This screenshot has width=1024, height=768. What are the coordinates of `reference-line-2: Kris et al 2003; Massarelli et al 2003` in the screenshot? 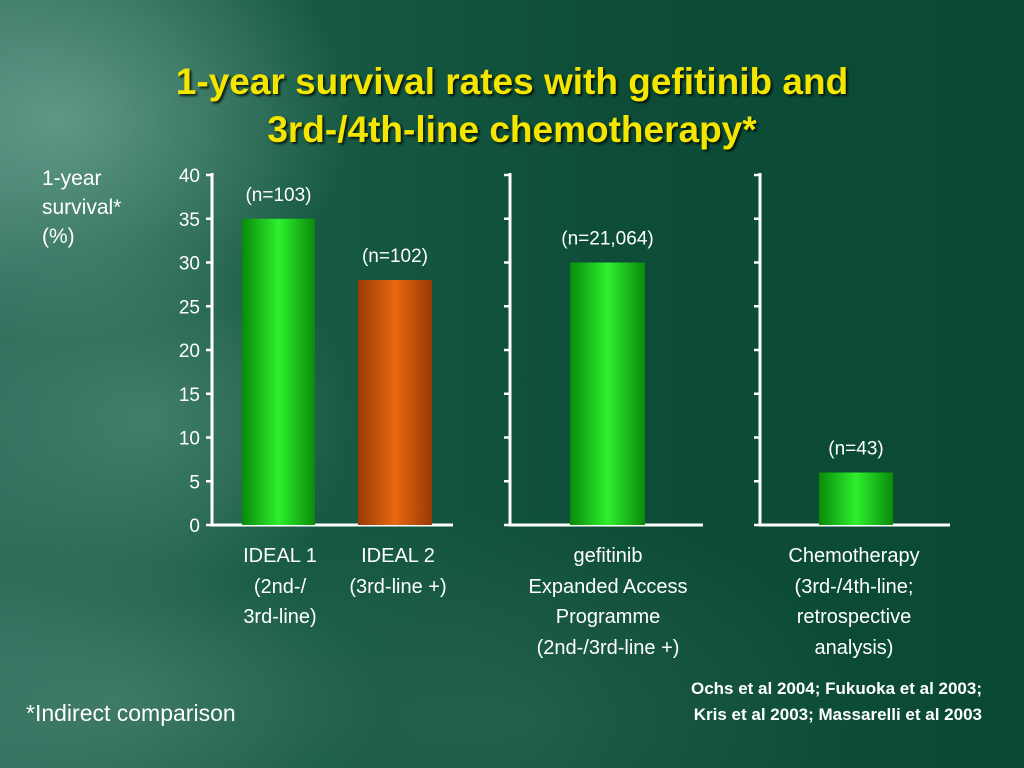 It's located at (837, 714).